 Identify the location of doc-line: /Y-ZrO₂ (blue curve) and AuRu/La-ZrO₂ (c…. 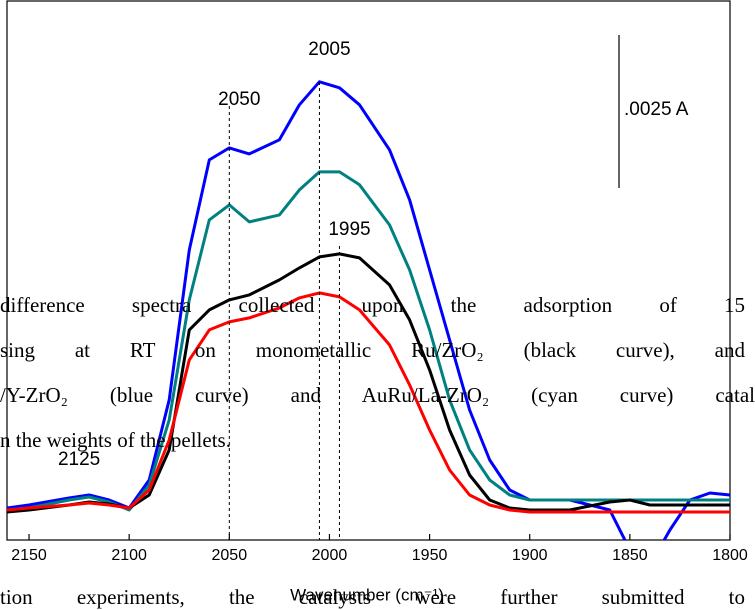
(377, 395).